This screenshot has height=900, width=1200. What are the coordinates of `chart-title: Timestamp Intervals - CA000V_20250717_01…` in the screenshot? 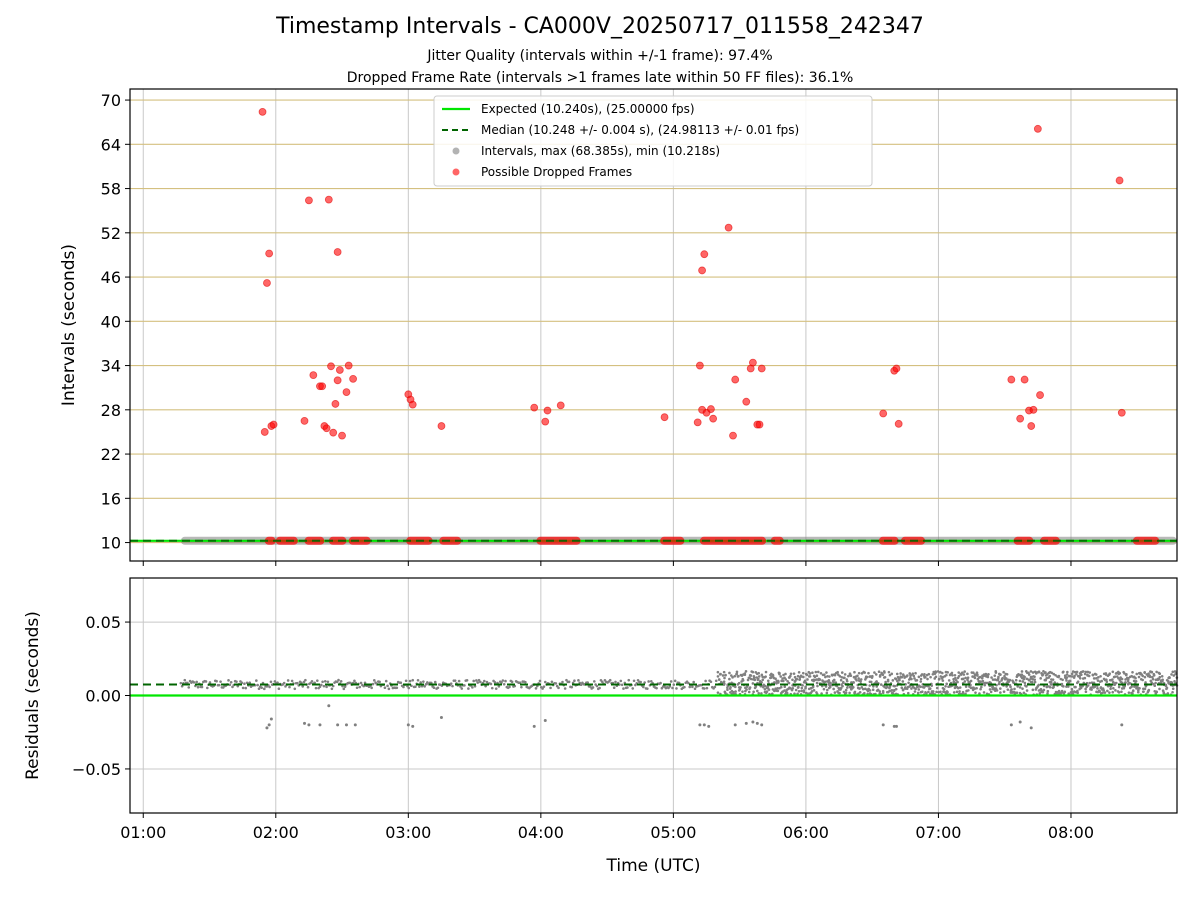 It's located at (600, 26).